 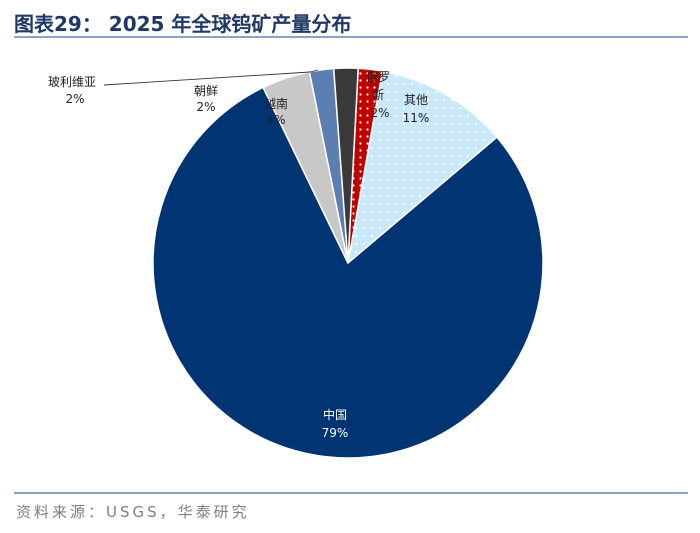 I want to click on slice-label-vietnam-name: 越南, so click(x=276, y=103).